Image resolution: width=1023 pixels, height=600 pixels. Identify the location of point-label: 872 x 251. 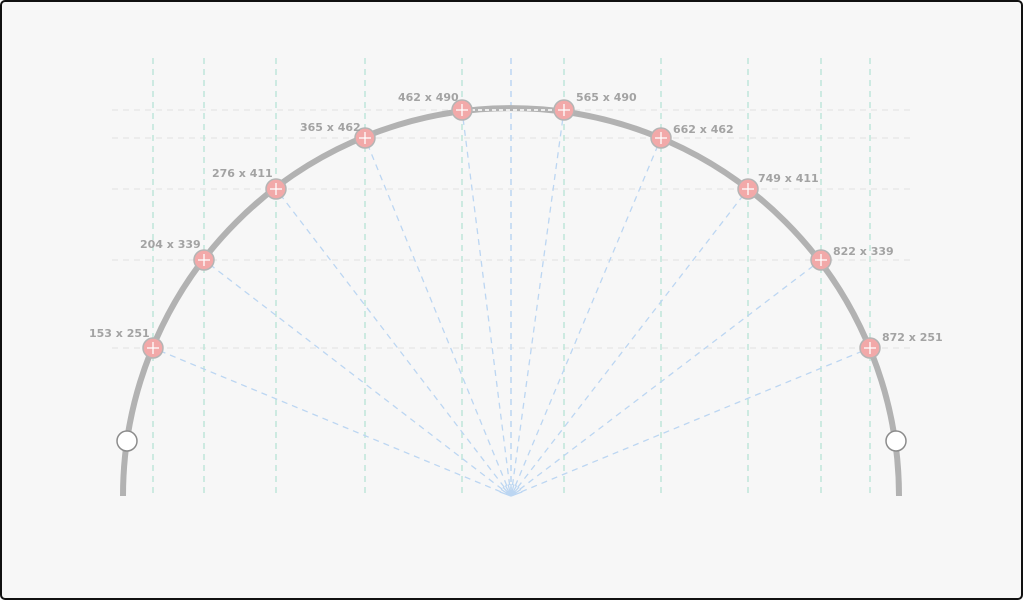
(912, 337).